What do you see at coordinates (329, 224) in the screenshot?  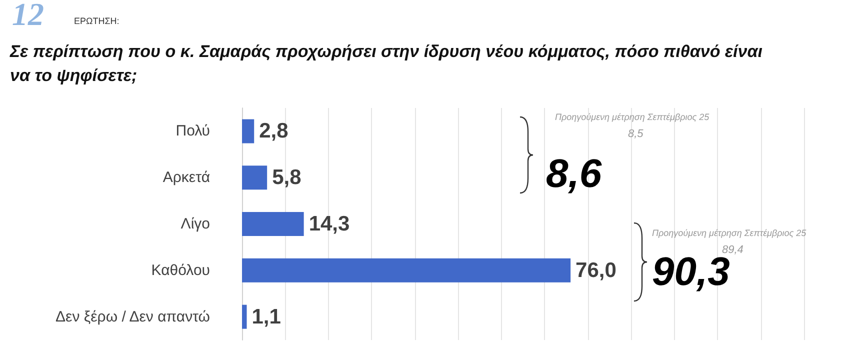 I see `data-label: 14,3` at bounding box center [329, 224].